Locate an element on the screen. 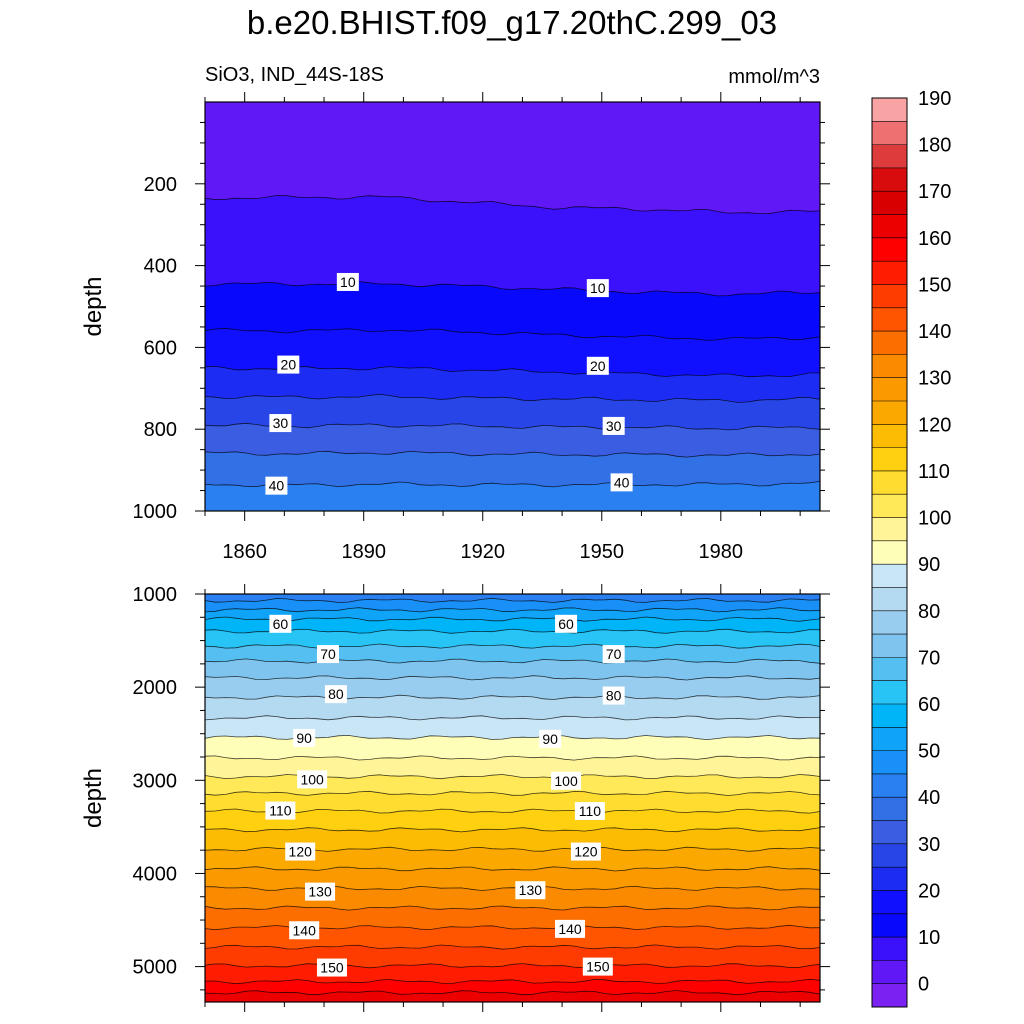 This screenshot has height=1024, width=1024. colorbar-frame is located at coordinates (889, 552).